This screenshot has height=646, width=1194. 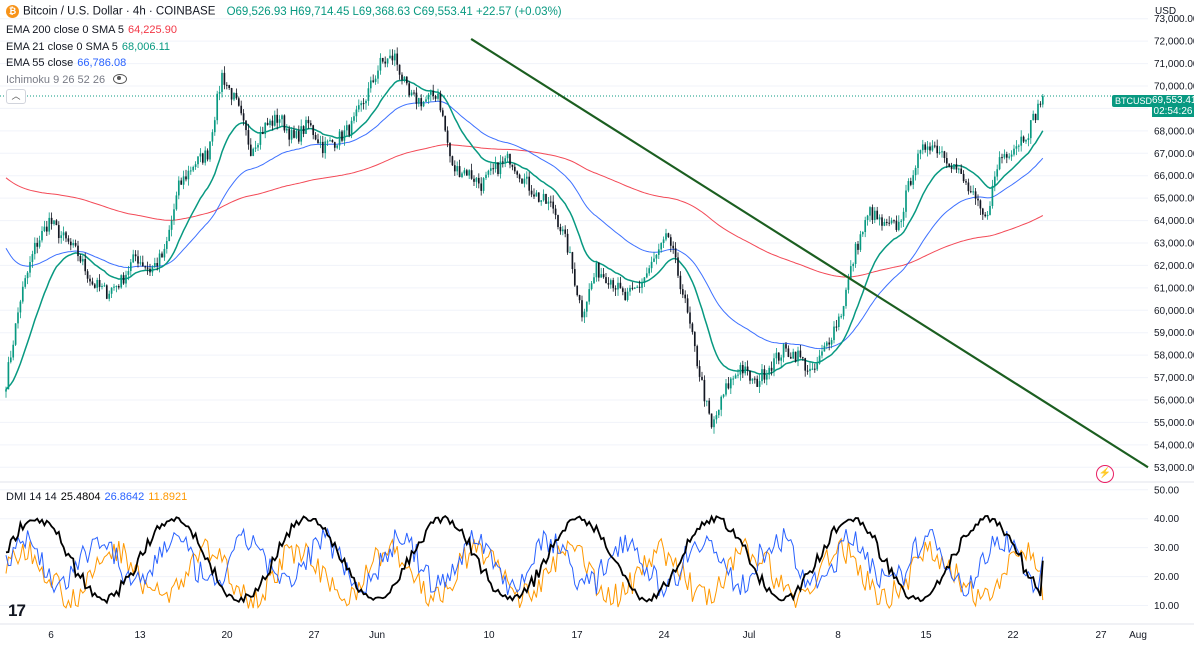 What do you see at coordinates (1105, 474) in the screenshot?
I see `lightning-icon: ⚡` at bounding box center [1105, 474].